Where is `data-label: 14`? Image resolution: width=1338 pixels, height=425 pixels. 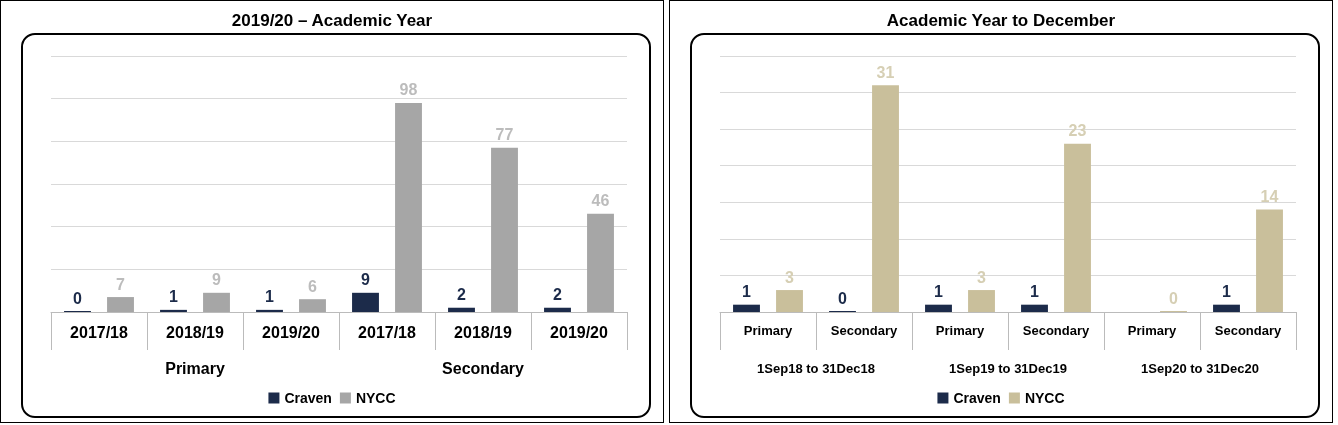 data-label: 14 is located at coordinates (1269, 197).